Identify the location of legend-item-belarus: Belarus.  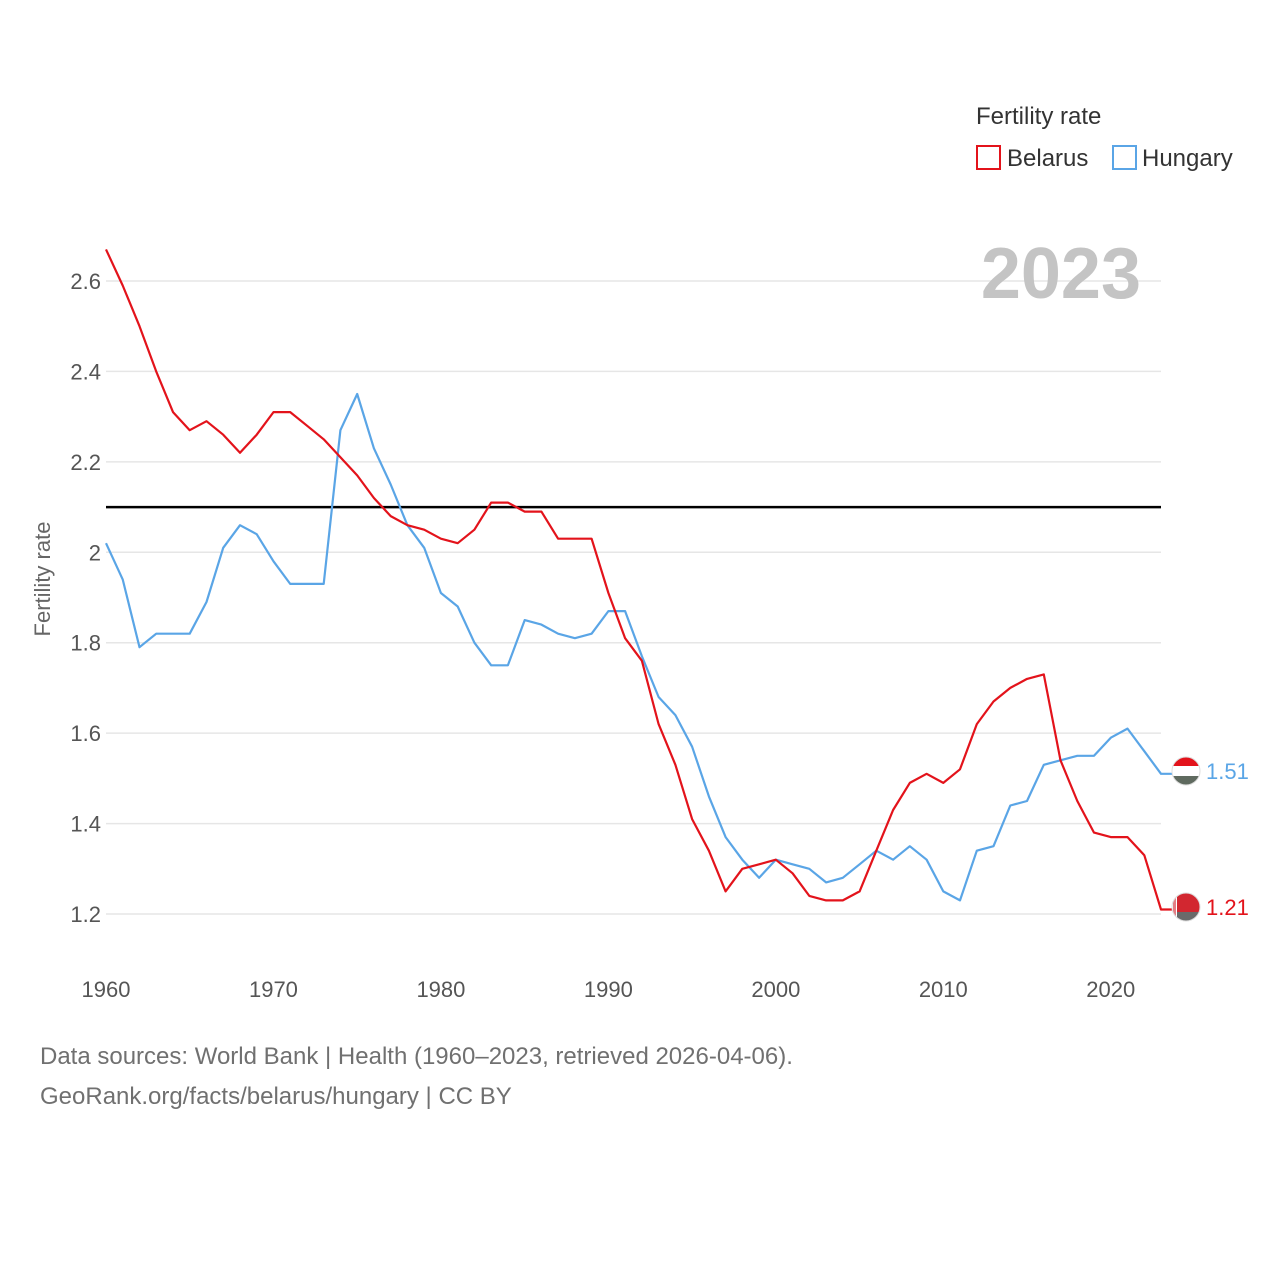
(1032, 158).